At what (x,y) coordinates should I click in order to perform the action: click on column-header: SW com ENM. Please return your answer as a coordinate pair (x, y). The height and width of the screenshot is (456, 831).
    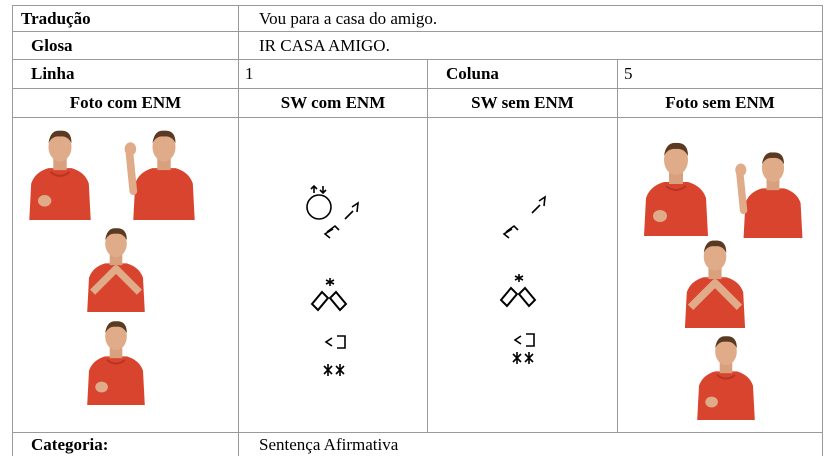
    Looking at the image, I should click on (333, 103).